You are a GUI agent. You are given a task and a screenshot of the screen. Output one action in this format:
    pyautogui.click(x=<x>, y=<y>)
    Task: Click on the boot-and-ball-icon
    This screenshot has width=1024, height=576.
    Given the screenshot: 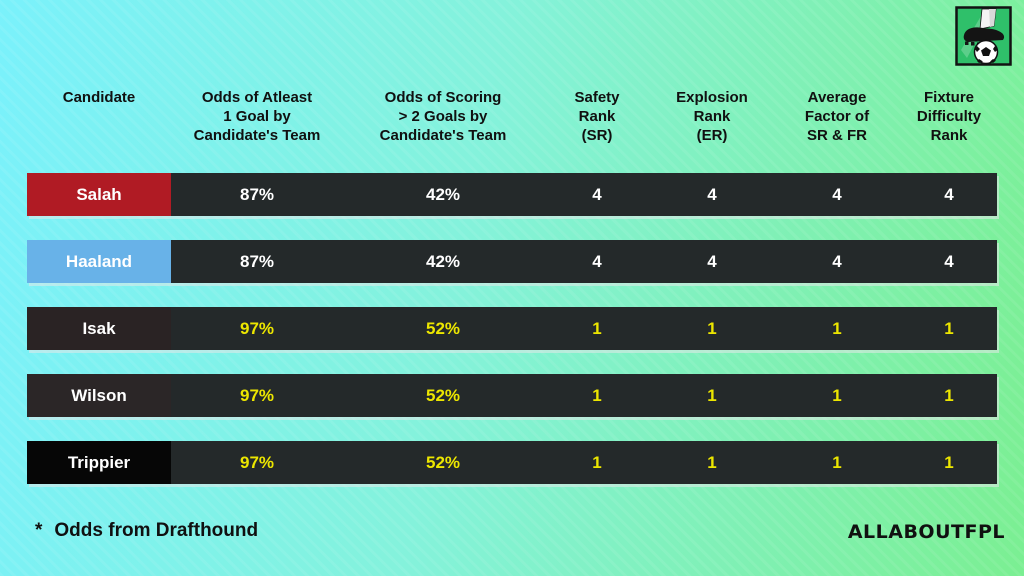 What is the action you would take?
    pyautogui.click(x=983, y=36)
    